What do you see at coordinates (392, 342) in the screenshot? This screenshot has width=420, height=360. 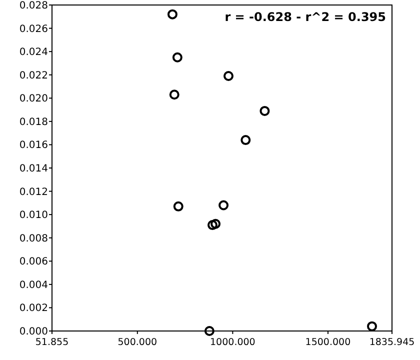 I see `x-tick-label: 1835.945` at bounding box center [392, 342].